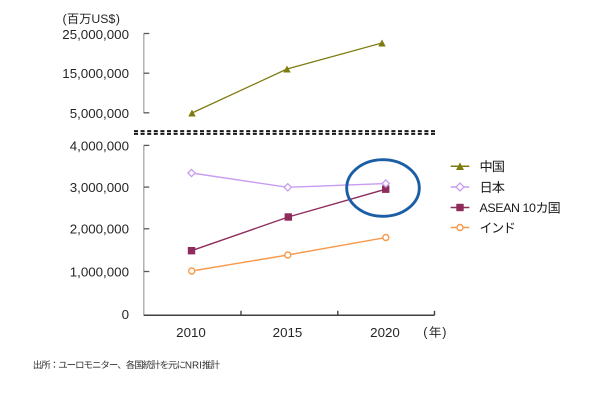 The width and height of the screenshot is (600, 401). I want to click on svg-text: 2020, so click(385, 332).